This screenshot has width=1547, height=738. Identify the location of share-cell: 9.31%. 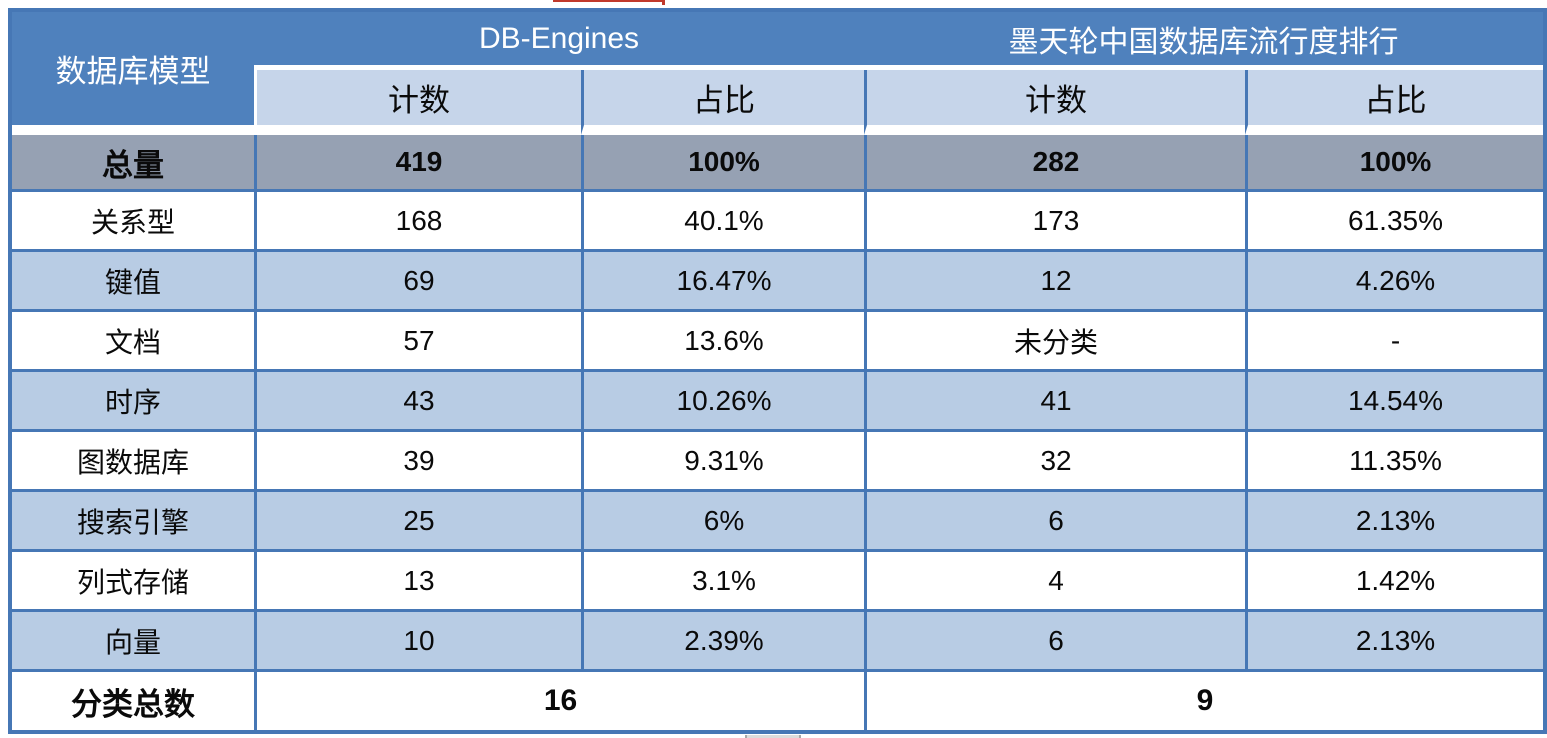
(723, 462).